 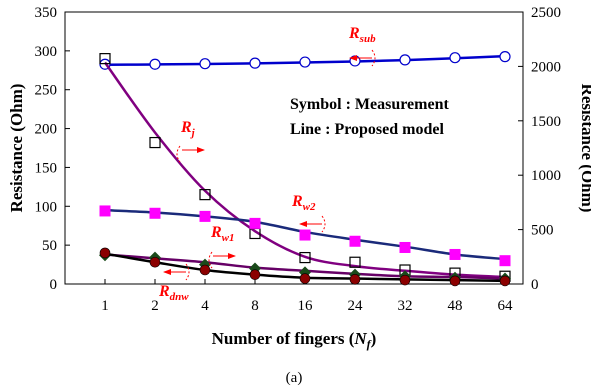 I want to click on annotation-R_sub: Rsub, so click(x=362, y=46).